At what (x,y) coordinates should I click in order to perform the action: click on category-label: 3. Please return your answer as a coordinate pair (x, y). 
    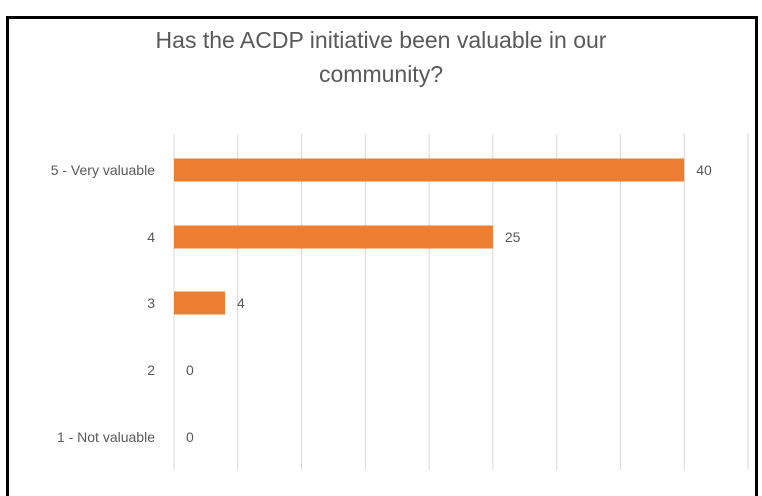
    Looking at the image, I should click on (151, 303).